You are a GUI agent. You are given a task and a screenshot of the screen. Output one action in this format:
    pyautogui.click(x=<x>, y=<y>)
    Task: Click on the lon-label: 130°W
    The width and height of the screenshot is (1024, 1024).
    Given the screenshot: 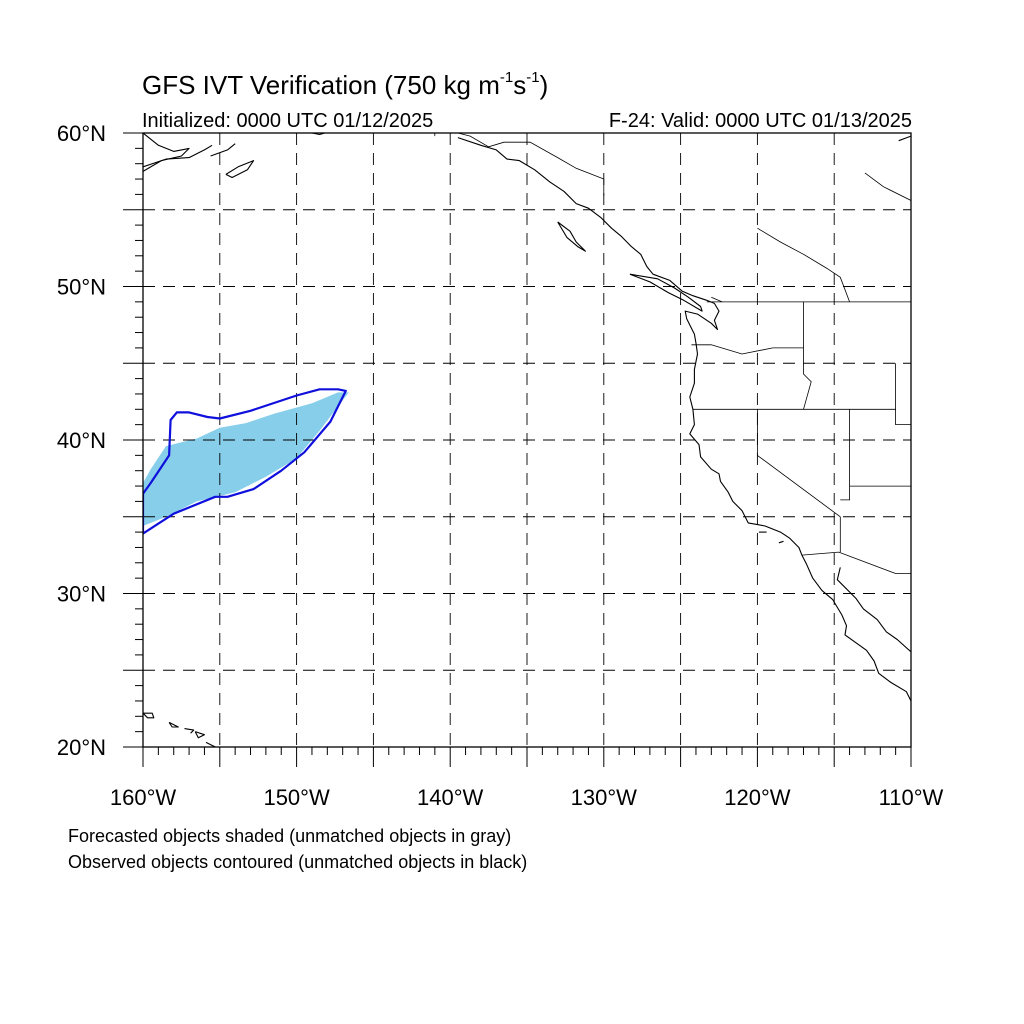 What is the action you would take?
    pyautogui.click(x=604, y=797)
    